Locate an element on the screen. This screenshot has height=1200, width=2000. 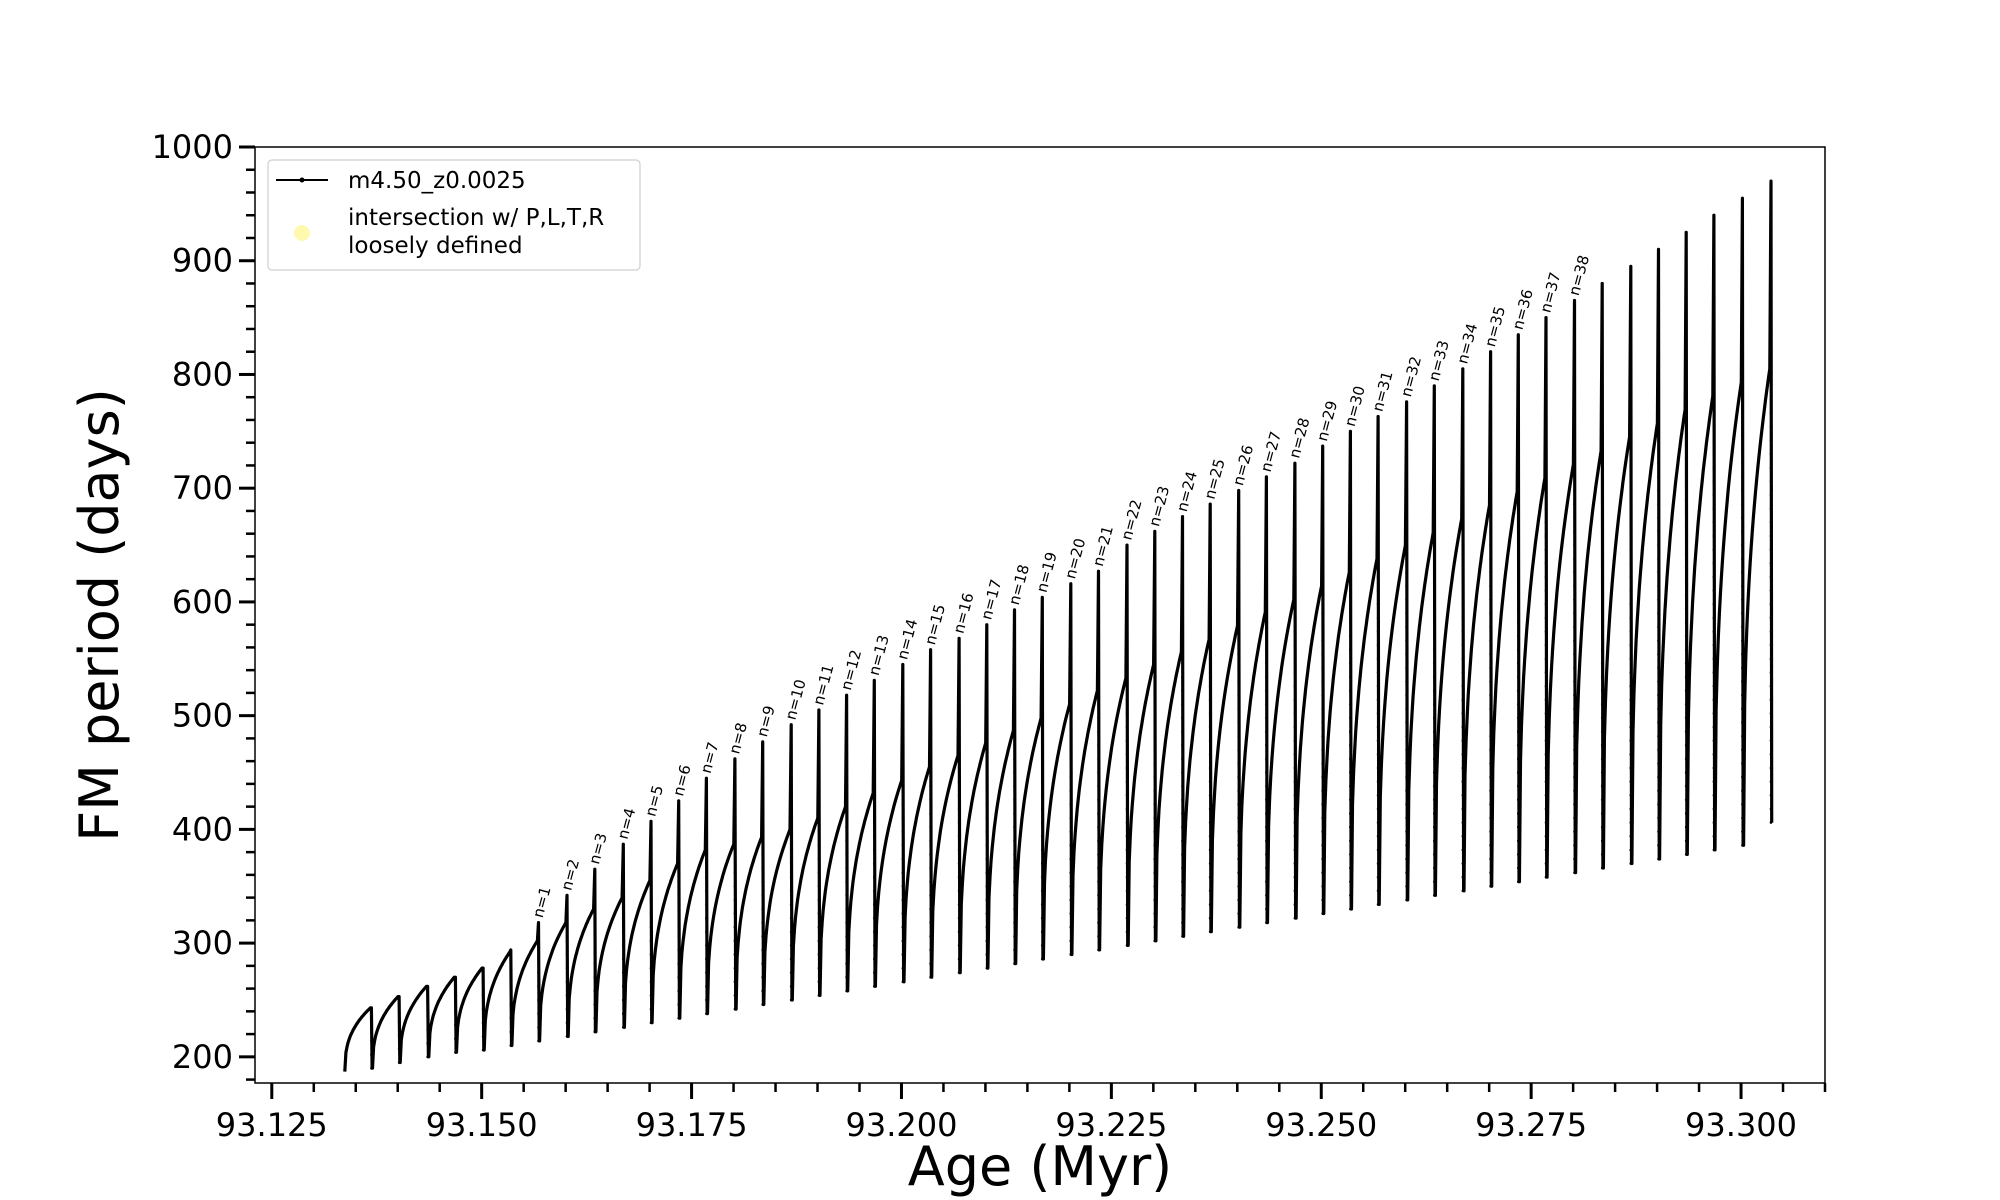
legend-marker-icon is located at coordinates (302, 180).